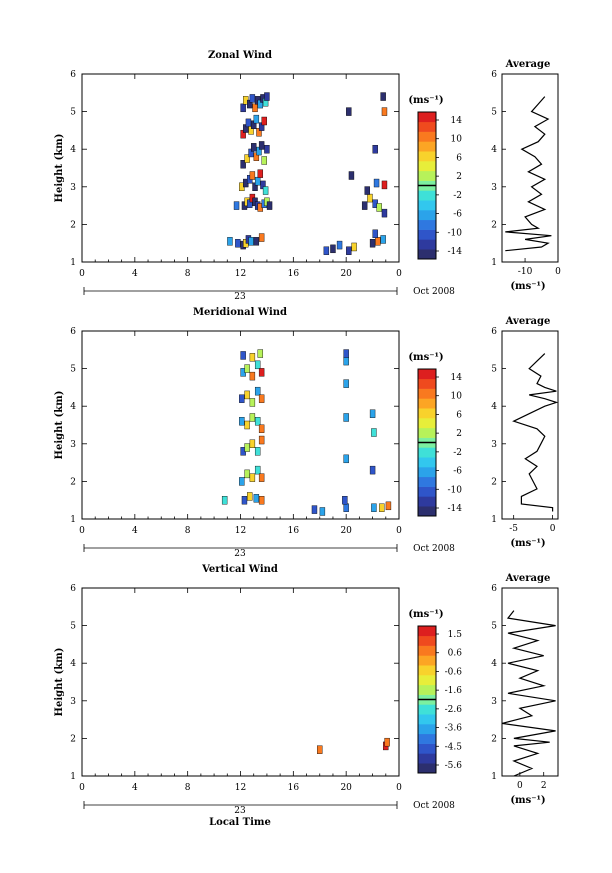 The image size is (612, 873). What do you see at coordinates (240, 682) in the screenshot?
I see `heatmap-frame` at bounding box center [240, 682].